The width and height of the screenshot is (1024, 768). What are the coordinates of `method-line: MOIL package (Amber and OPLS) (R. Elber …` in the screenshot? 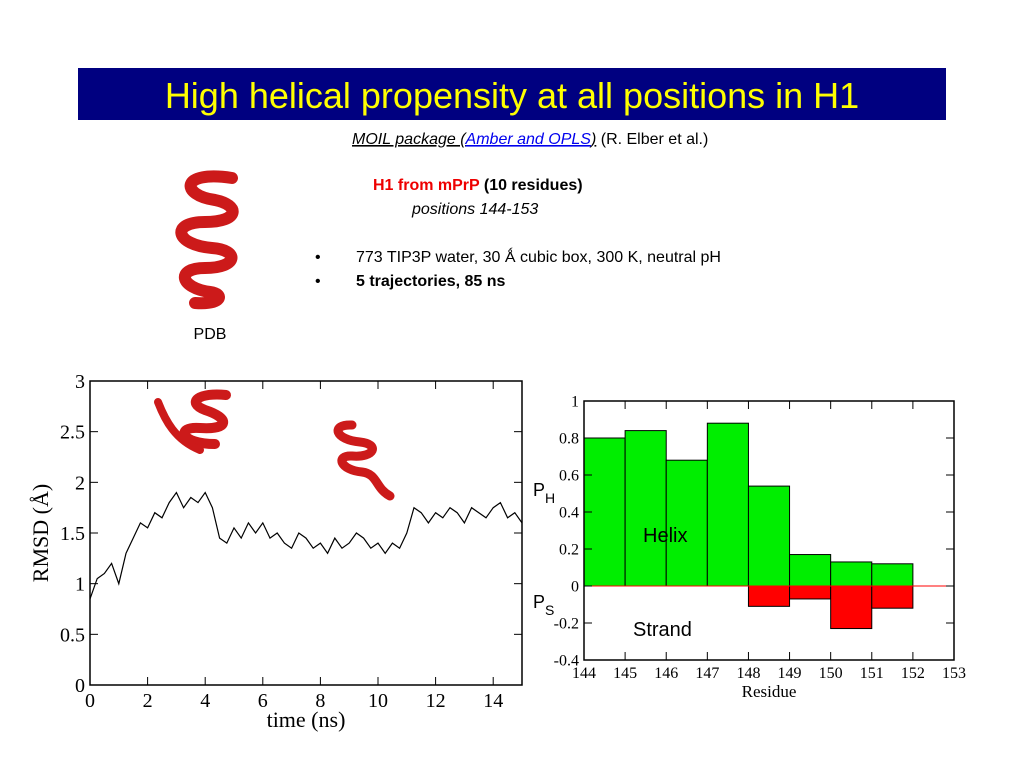 It's located at (530, 139).